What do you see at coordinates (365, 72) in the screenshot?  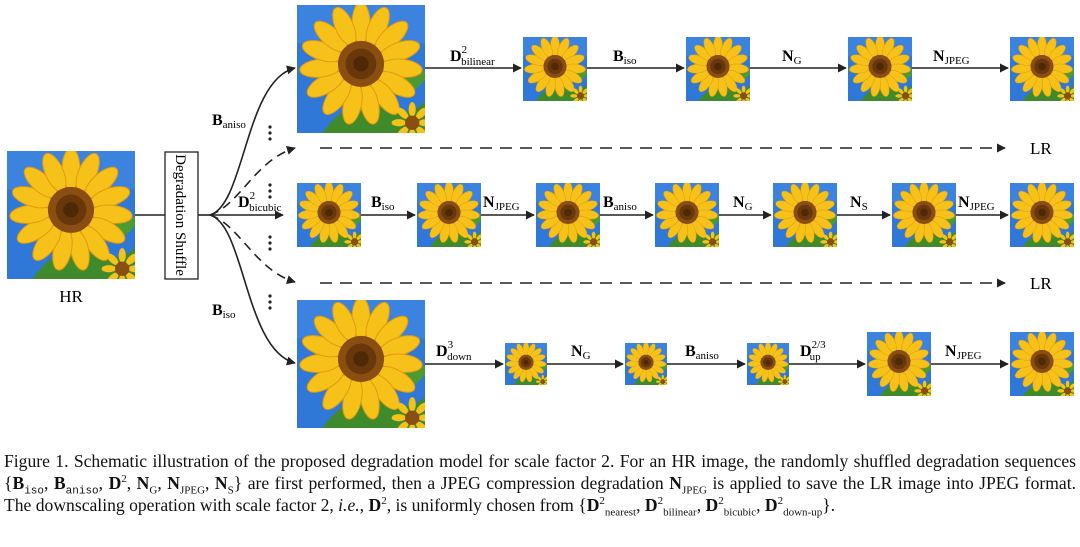 I see `top-row-large-image` at bounding box center [365, 72].